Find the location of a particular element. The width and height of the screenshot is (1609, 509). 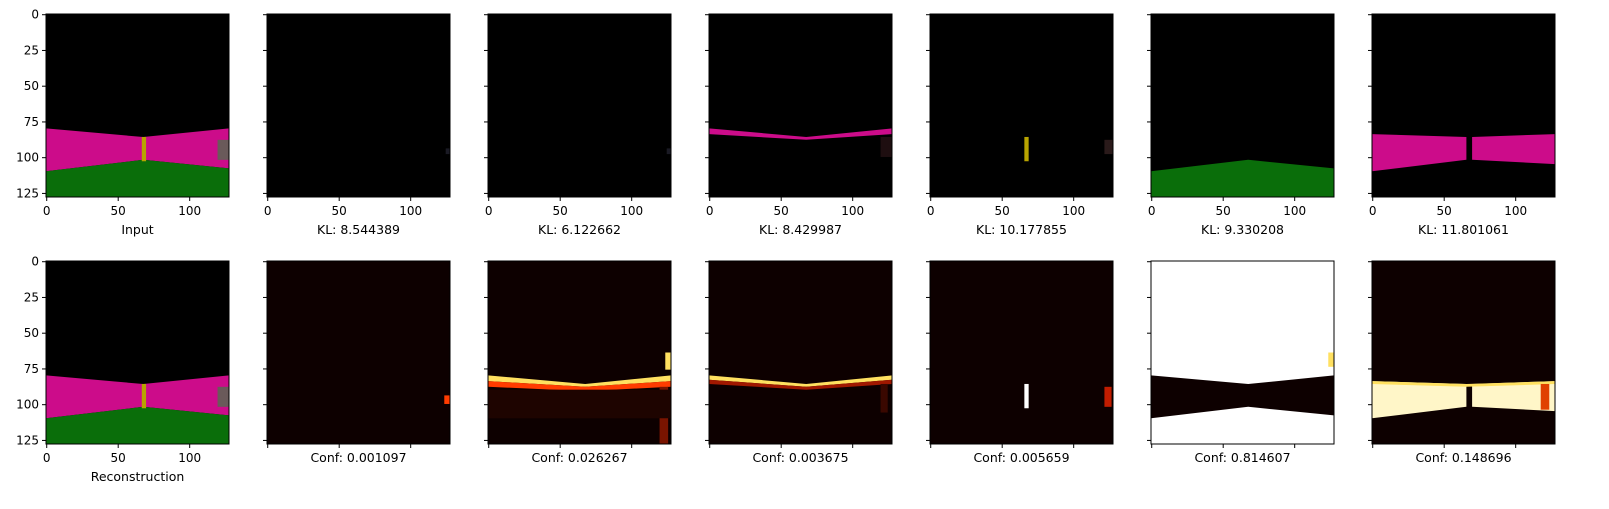

heat-haze is located at coordinates (579, 404).